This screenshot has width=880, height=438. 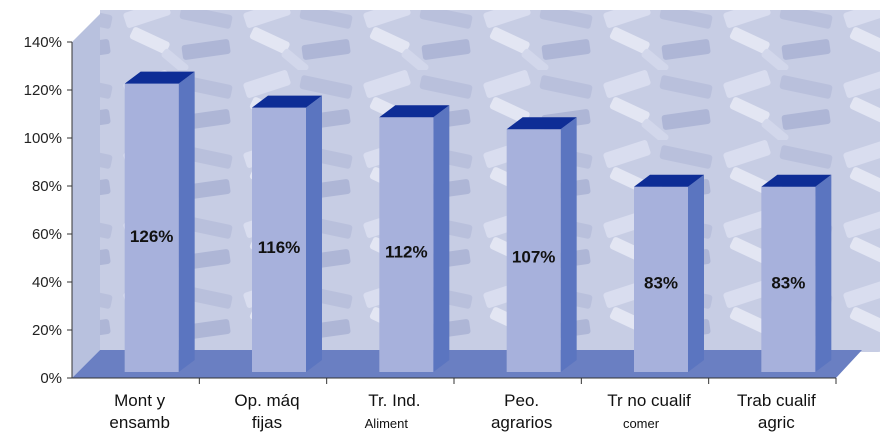 What do you see at coordinates (47, 330) in the screenshot?
I see `y-tick-label: 20%` at bounding box center [47, 330].